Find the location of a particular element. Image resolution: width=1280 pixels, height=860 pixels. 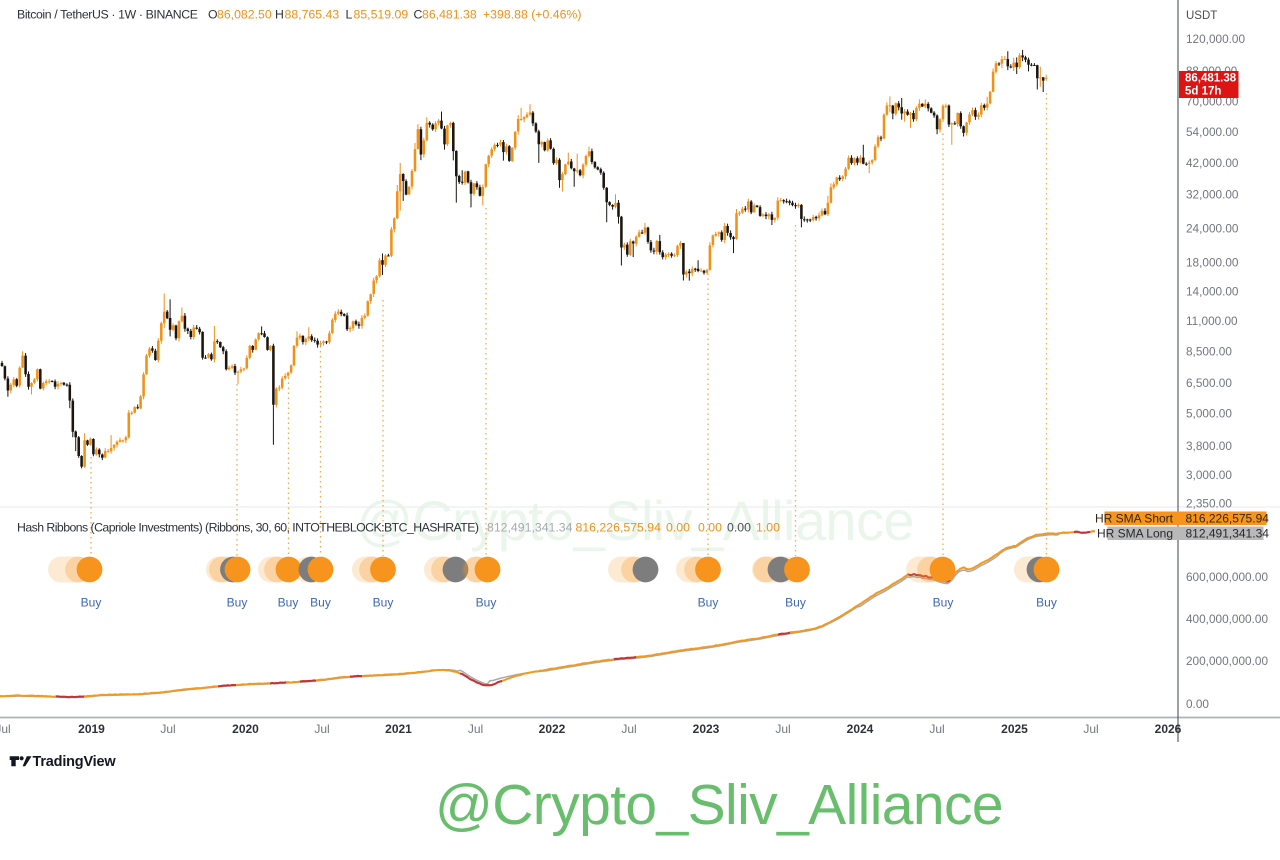

svg-text: HR SMA Short is located at coordinates (1134, 519).